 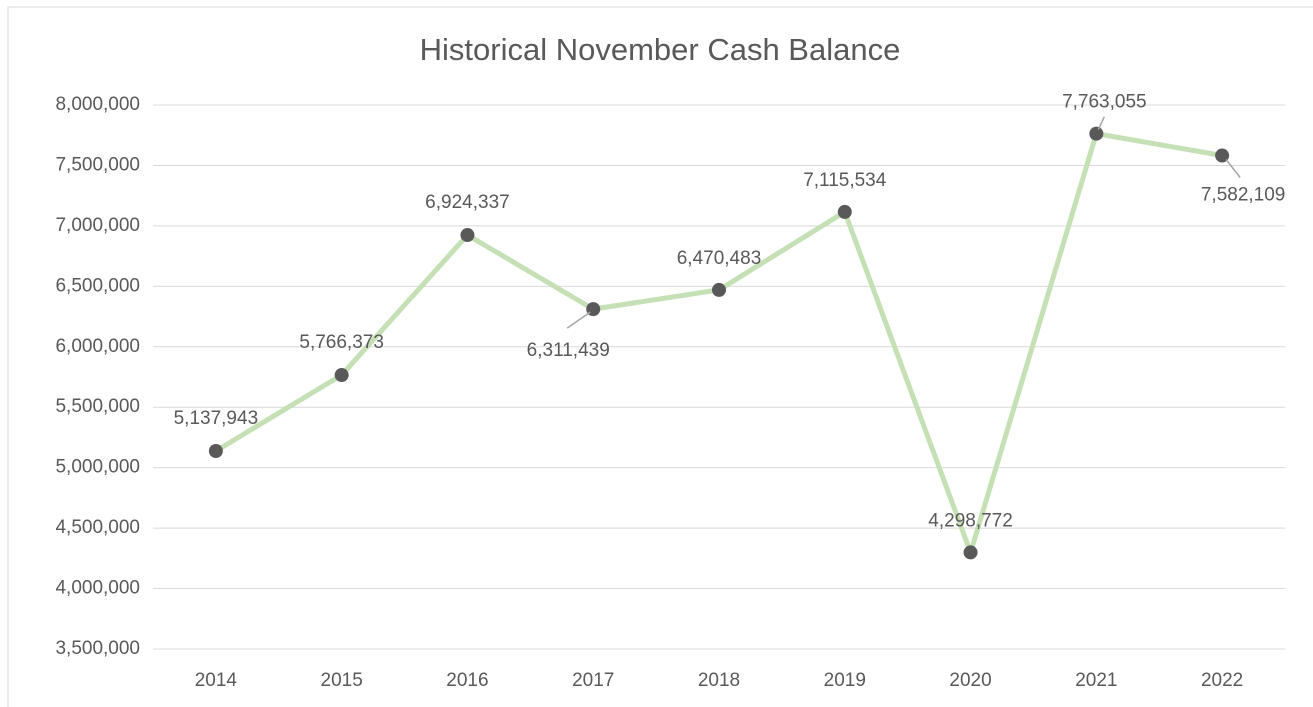 What do you see at coordinates (341, 342) in the screenshot?
I see `data-label: 5,766,373` at bounding box center [341, 342].